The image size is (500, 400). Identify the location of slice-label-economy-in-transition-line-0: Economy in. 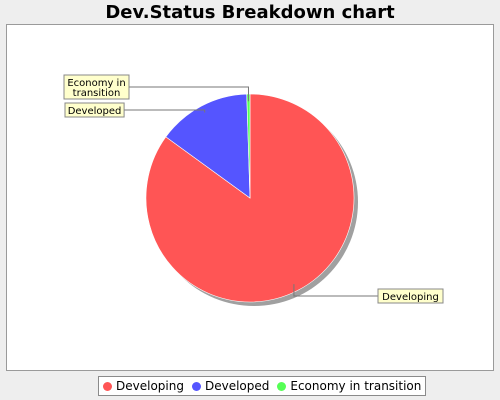
(96, 83).